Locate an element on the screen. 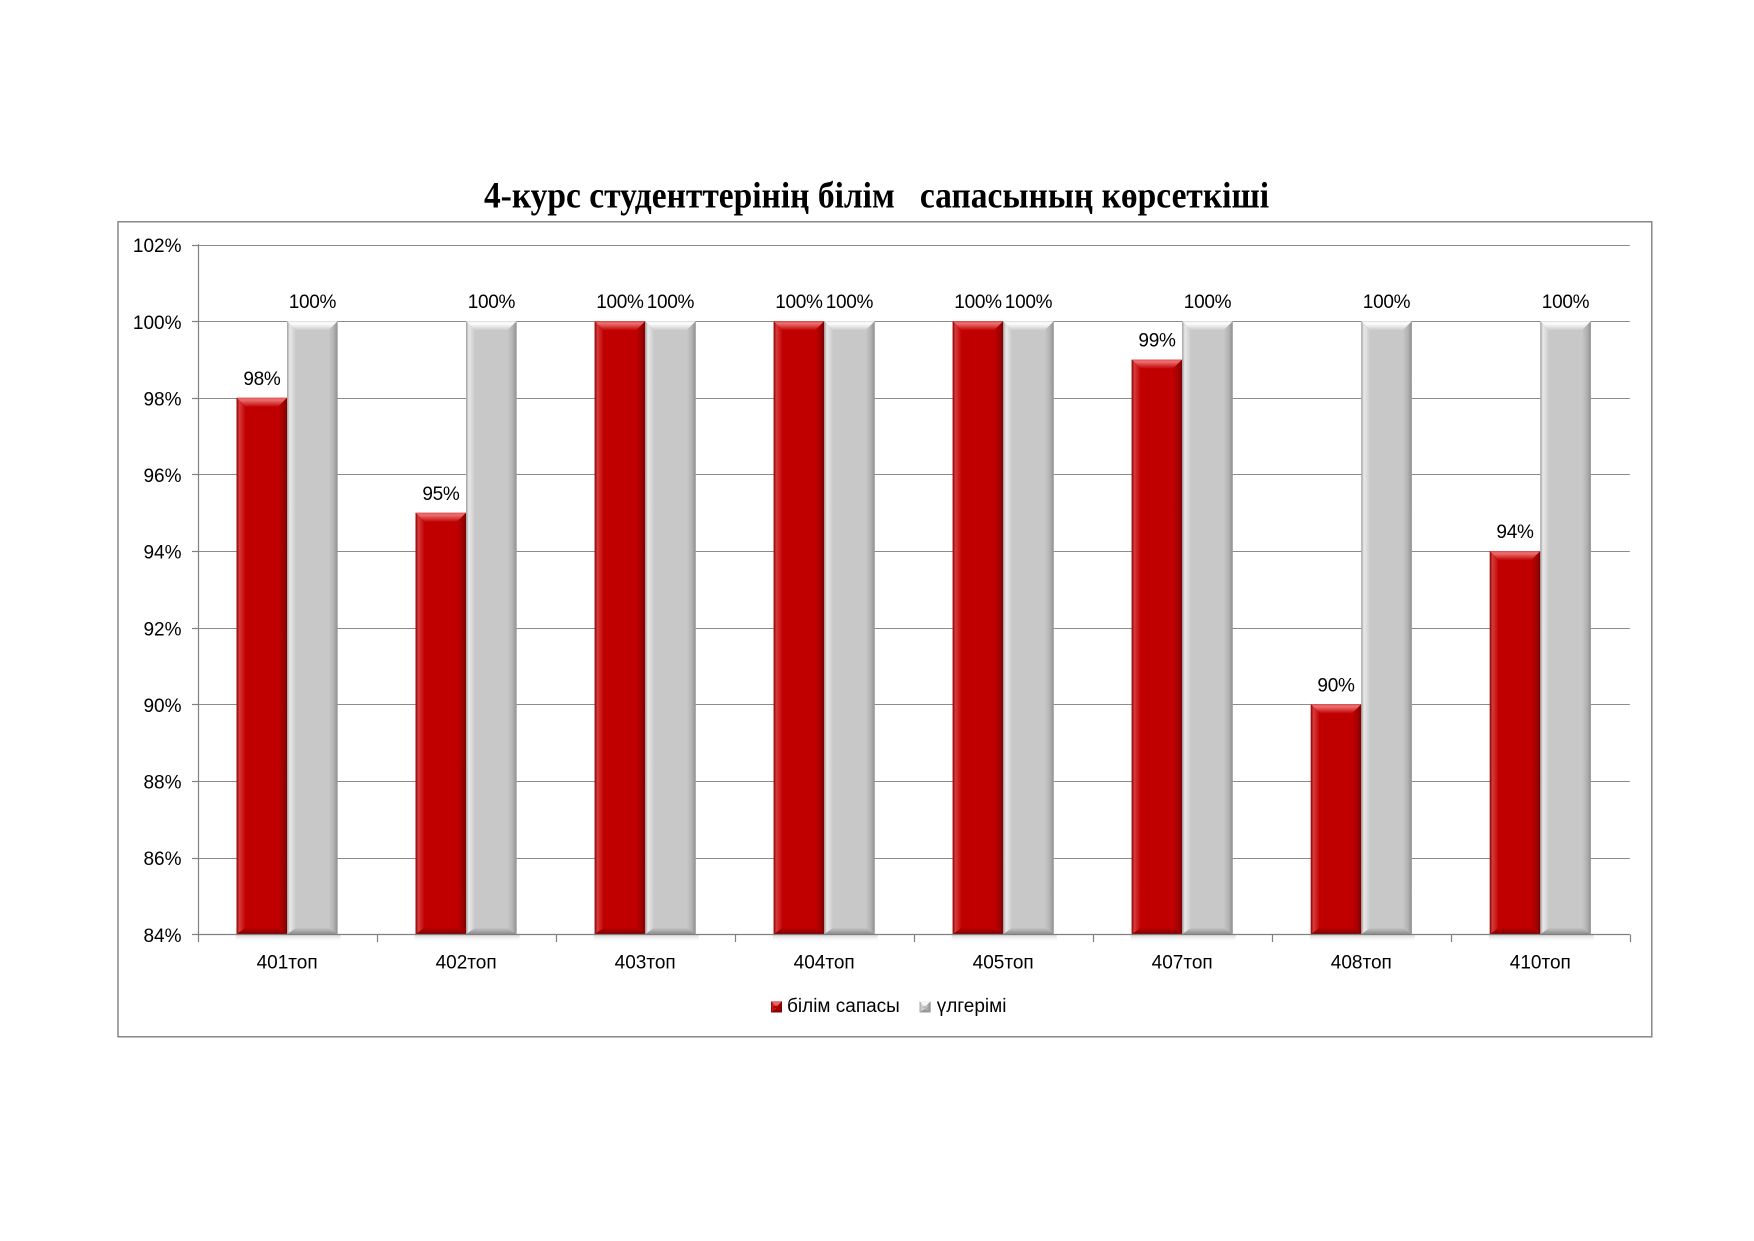  svg-text: 99% is located at coordinates (1157, 341).